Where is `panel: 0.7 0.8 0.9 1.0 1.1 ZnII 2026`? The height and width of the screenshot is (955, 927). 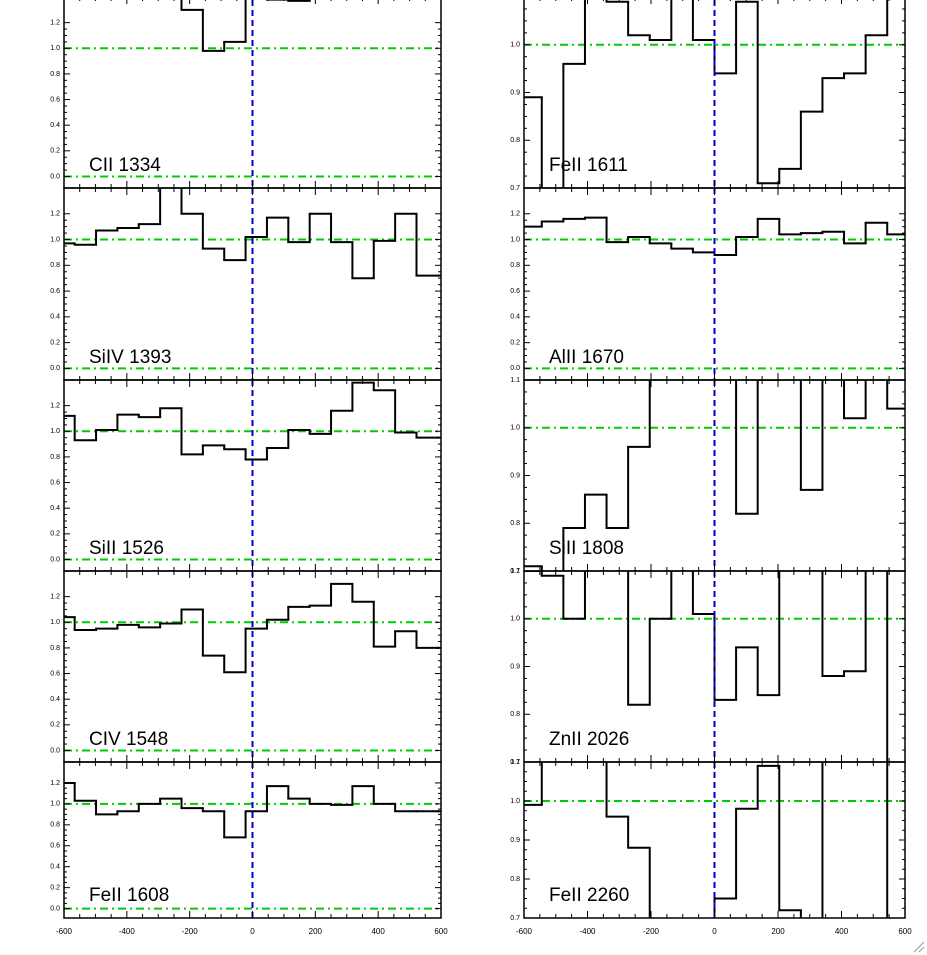 panel: 0.7 0.8 0.9 1.0 1.1 ZnII 2026 is located at coordinates (708, 667).